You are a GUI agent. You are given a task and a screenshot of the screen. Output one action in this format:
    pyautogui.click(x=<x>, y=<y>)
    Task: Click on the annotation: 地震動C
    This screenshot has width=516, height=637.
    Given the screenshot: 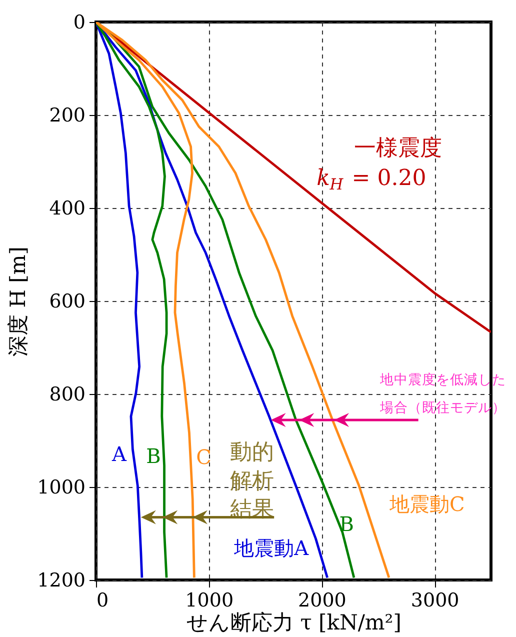 What is the action you would take?
    pyautogui.click(x=426, y=504)
    